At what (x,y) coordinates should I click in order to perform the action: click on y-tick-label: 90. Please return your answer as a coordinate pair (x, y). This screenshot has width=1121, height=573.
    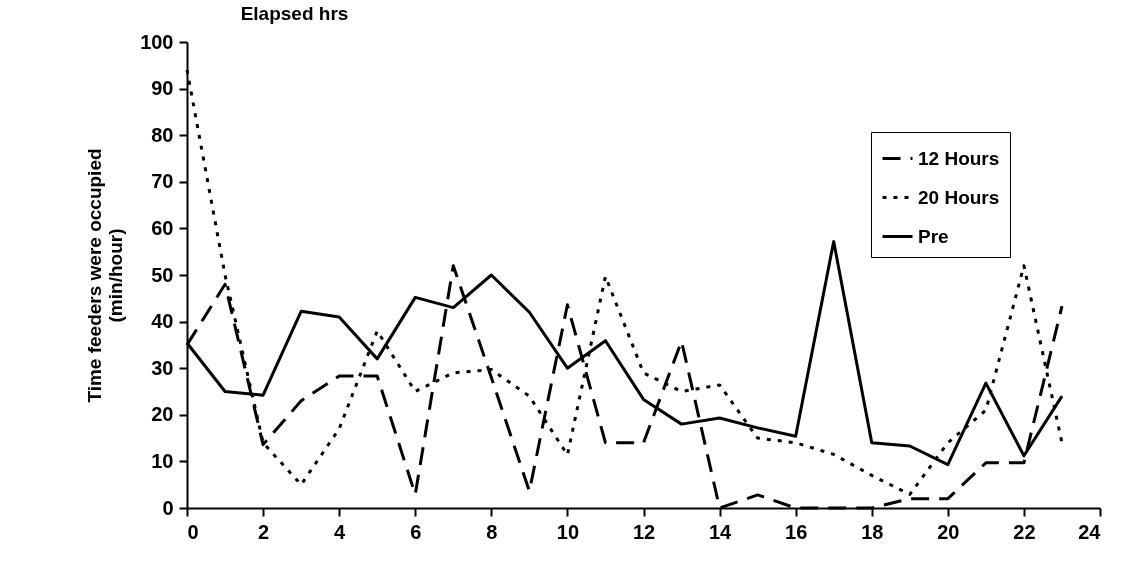
    Looking at the image, I should click on (162, 88).